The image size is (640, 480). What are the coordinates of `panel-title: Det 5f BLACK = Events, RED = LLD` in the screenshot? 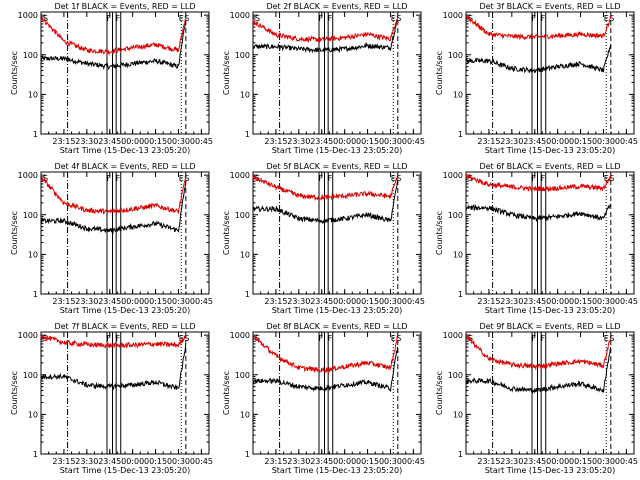 It's located at (336, 166).